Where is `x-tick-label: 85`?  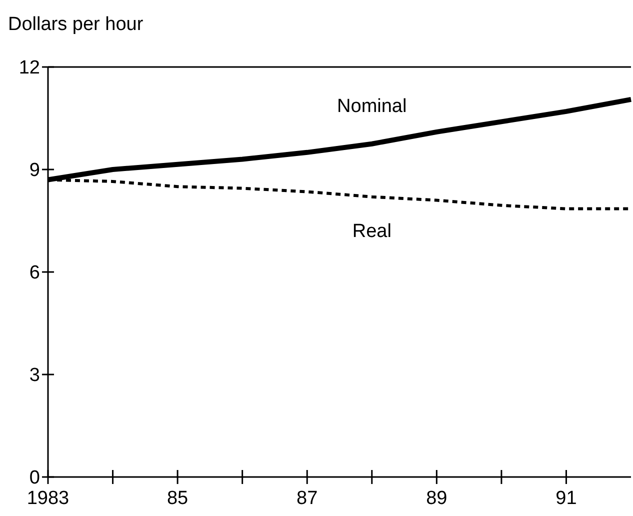 x-tick-label: 85 is located at coordinates (177, 498).